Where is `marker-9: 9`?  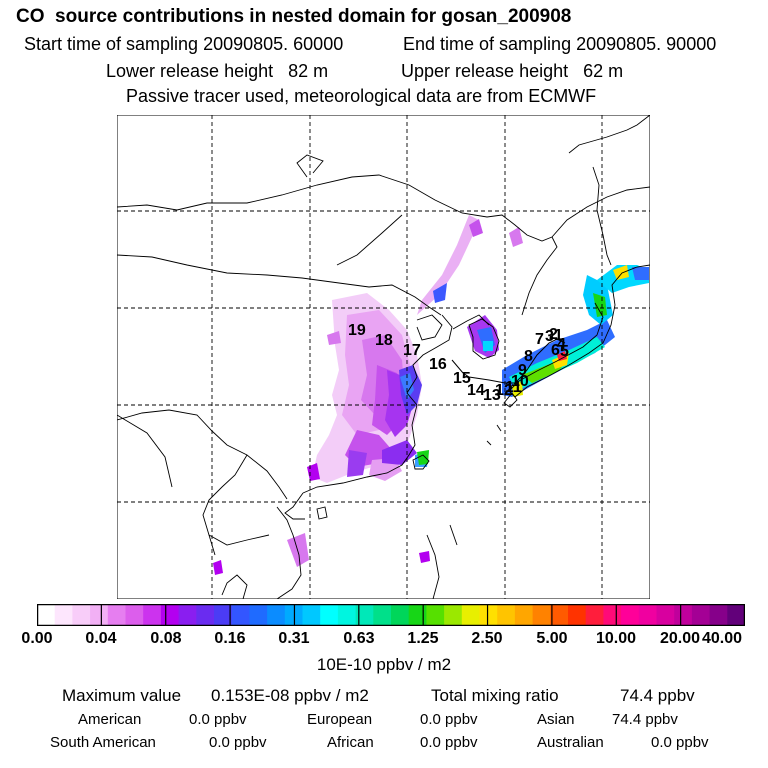 marker-9: 9 is located at coordinates (522, 370).